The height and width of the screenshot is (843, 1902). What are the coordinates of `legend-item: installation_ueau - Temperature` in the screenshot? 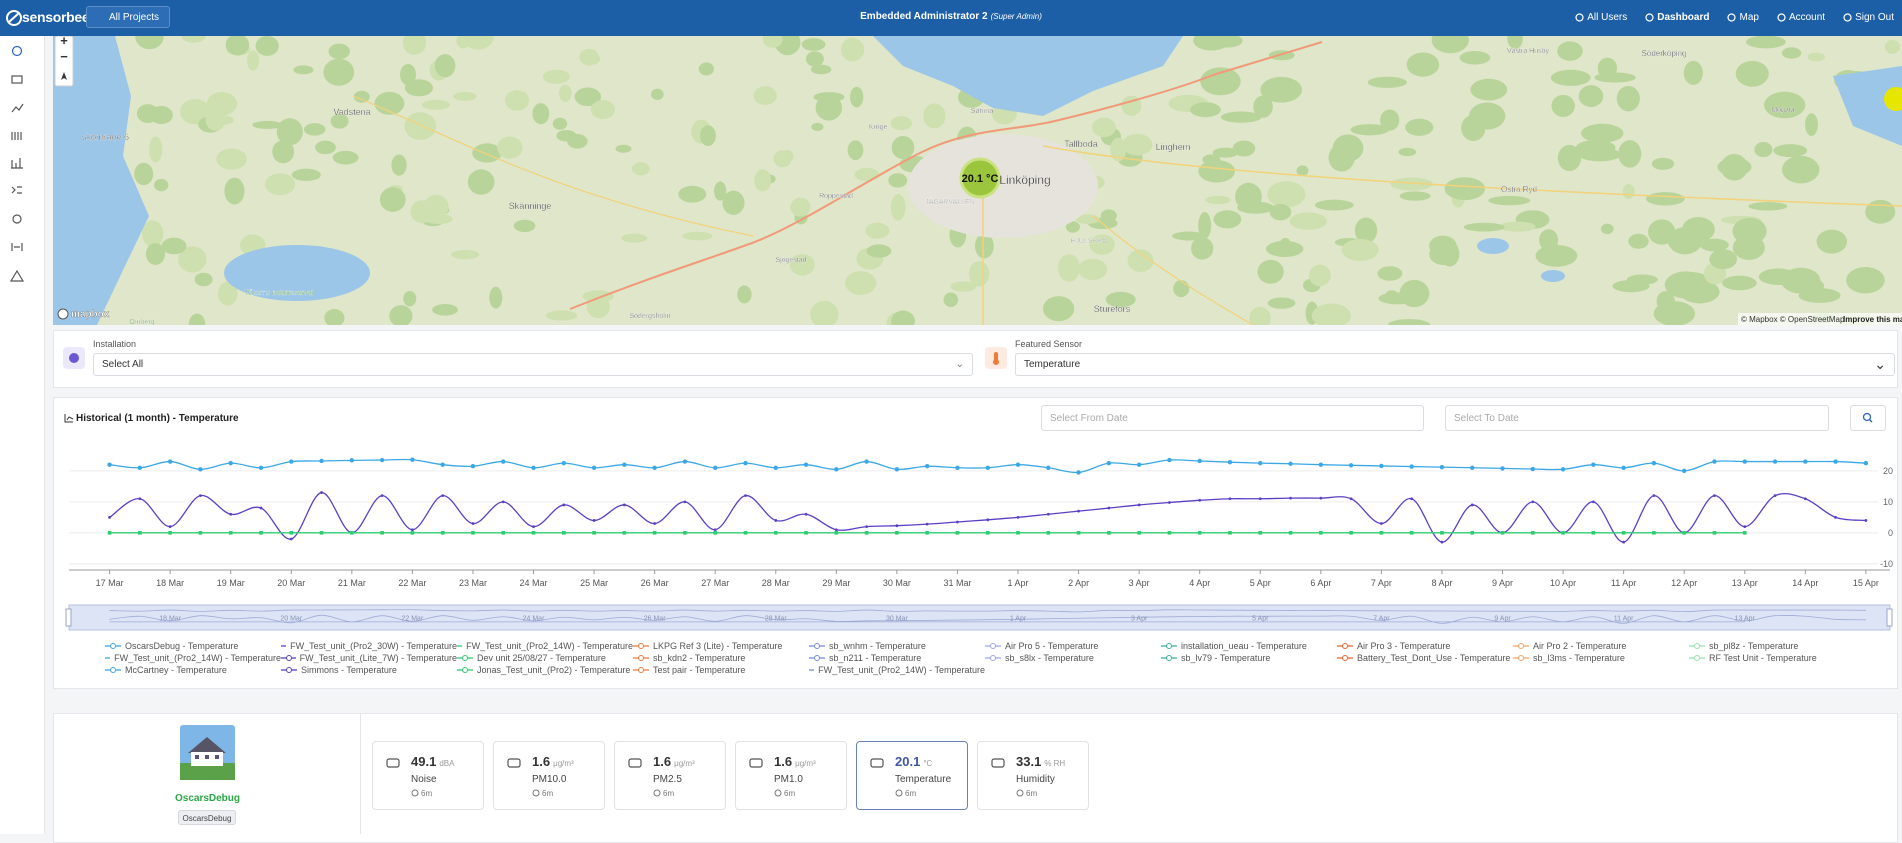 It's located at (1249, 646).